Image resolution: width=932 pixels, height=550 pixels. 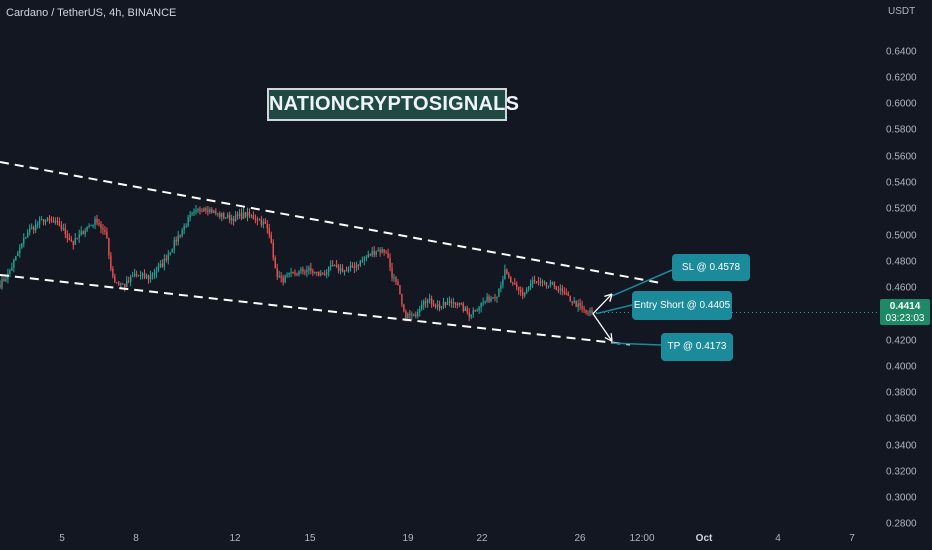 What do you see at coordinates (697, 347) in the screenshot?
I see `tp-callout: TP @ 0.4173` at bounding box center [697, 347].